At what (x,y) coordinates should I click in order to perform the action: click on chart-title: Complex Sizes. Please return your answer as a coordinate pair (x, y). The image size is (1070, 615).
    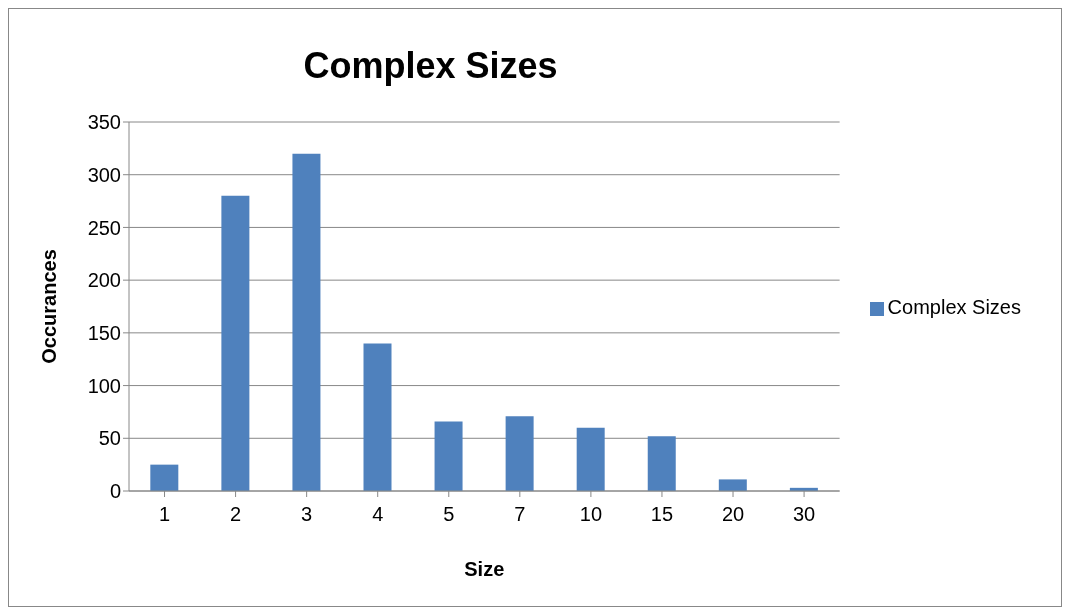
    Looking at the image, I should click on (430, 66).